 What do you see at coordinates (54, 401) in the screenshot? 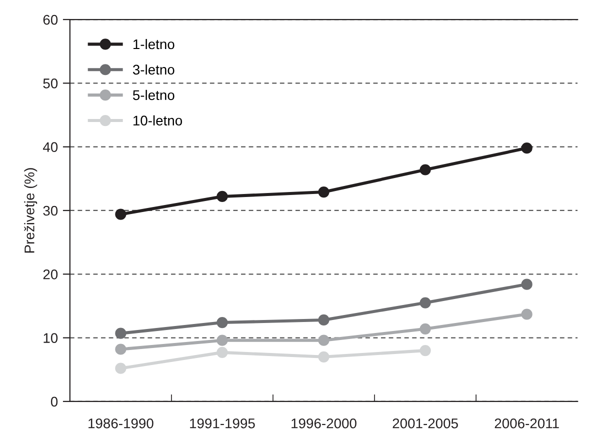
I see `y-tick-label: 0` at bounding box center [54, 401].